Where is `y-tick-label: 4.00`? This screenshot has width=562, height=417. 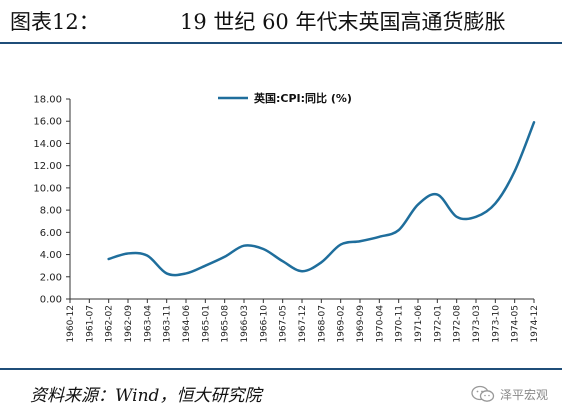 y-tick-label: 4.00 is located at coordinates (51, 255).